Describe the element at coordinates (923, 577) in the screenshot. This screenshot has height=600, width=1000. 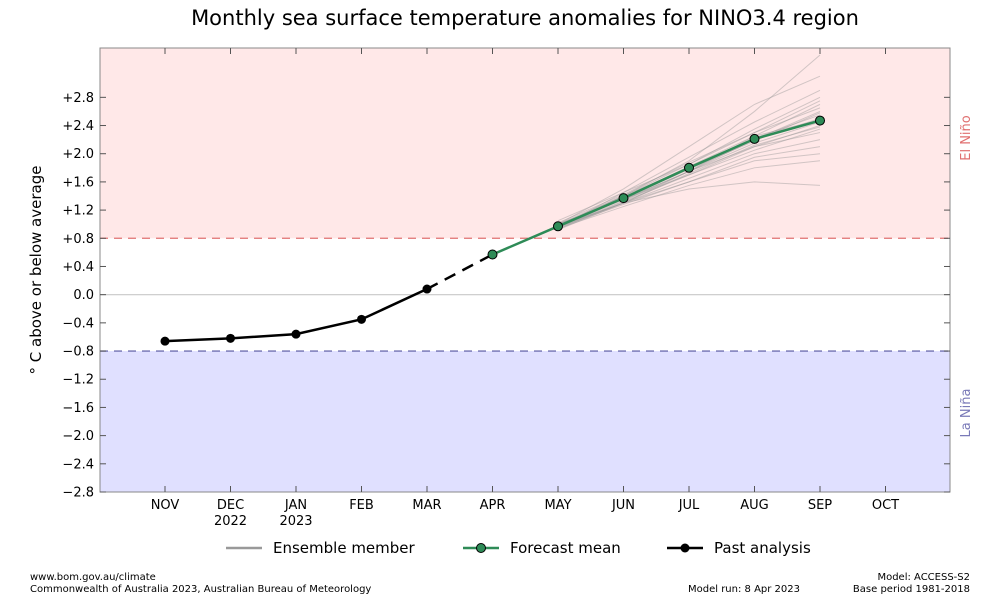
I see `footer-model: Model: ACCESS-S2` at that location.